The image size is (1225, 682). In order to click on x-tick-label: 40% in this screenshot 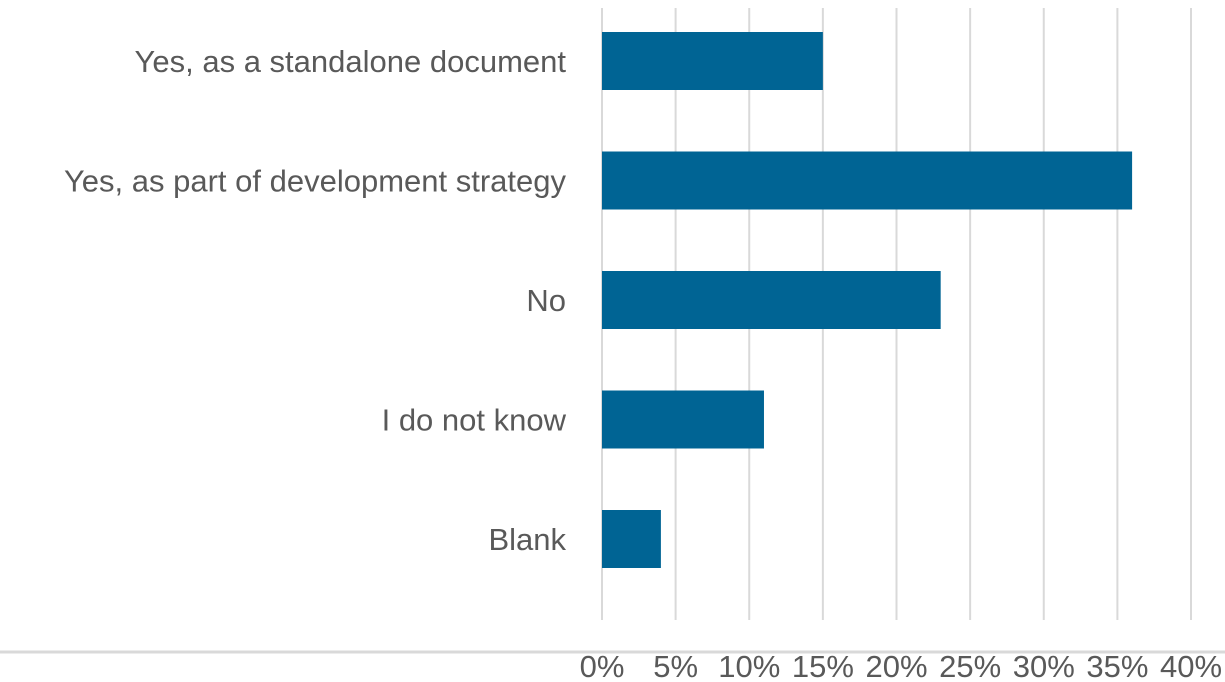, I will do `click(1191, 665)`.